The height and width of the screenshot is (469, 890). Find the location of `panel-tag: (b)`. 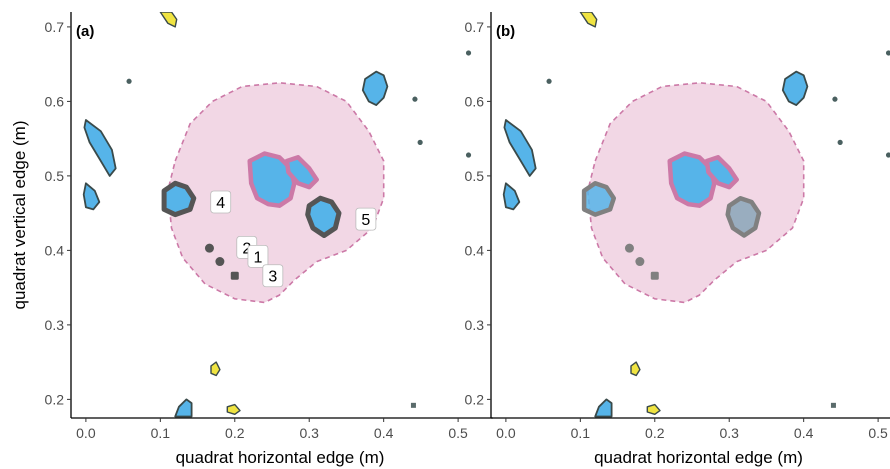

panel-tag: (b) is located at coordinates (505, 31).